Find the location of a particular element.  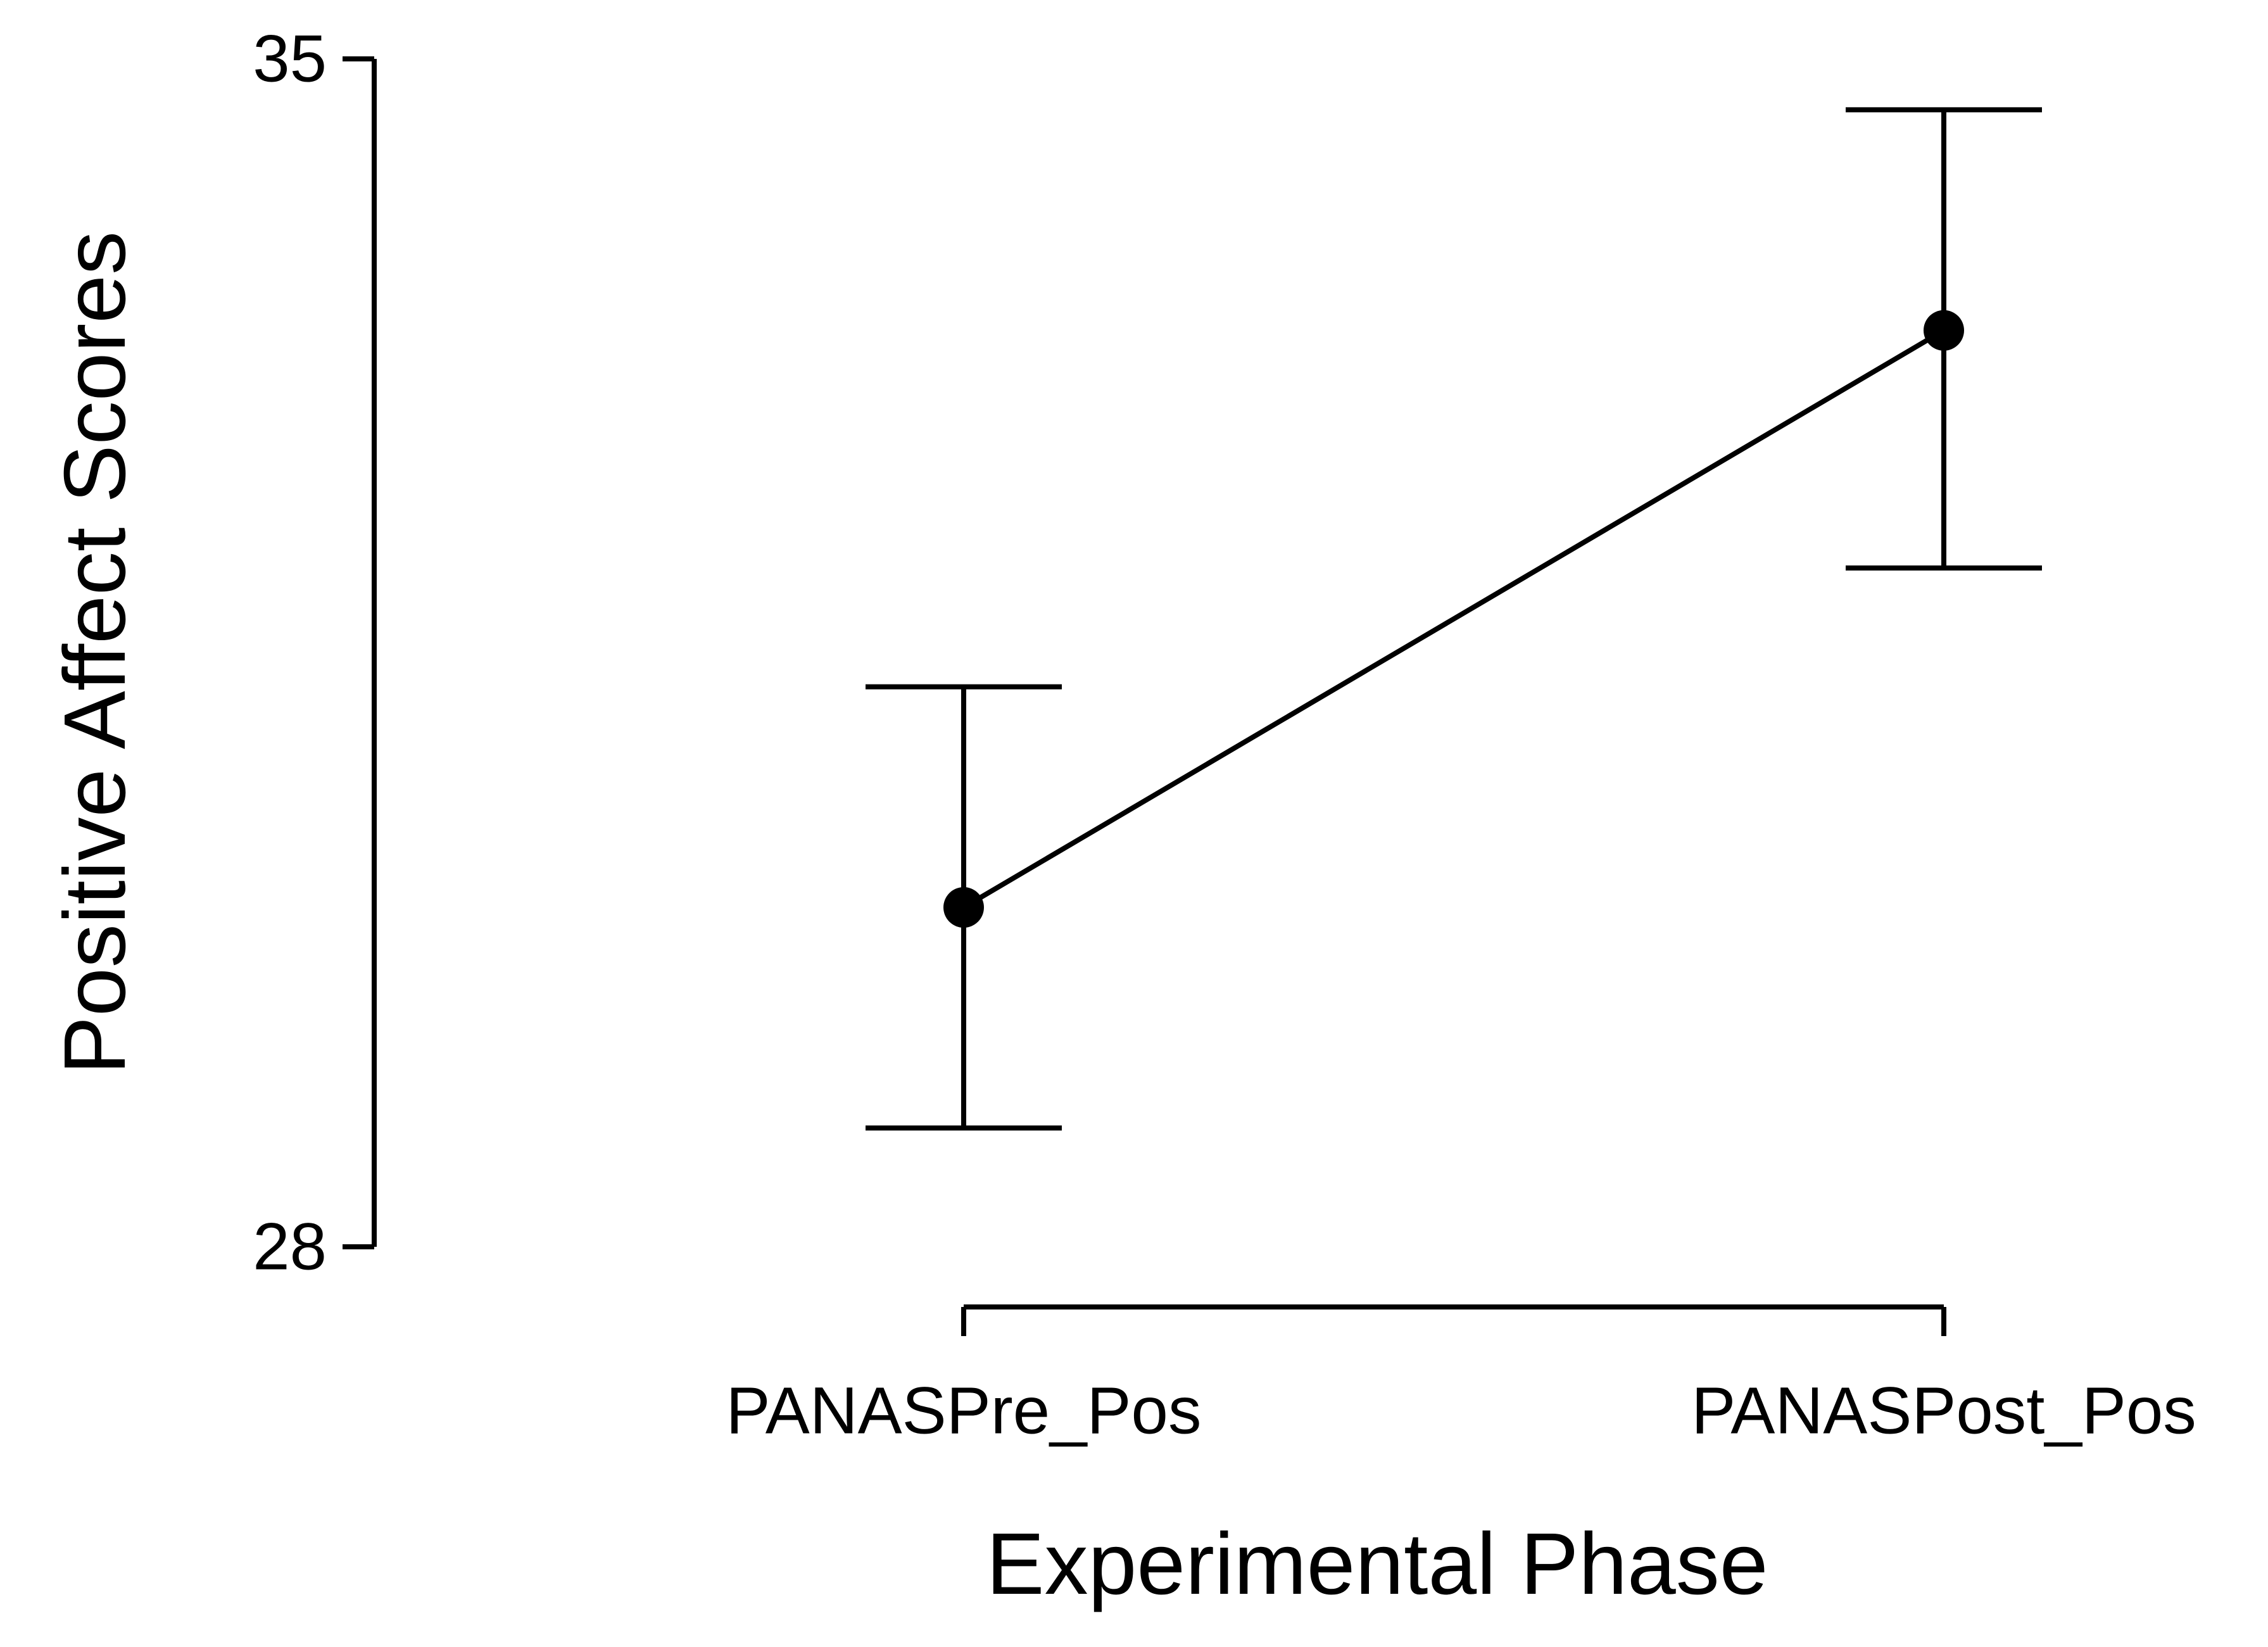

x-category-label-post: PANASPost_Pos is located at coordinates (1943, 1410).